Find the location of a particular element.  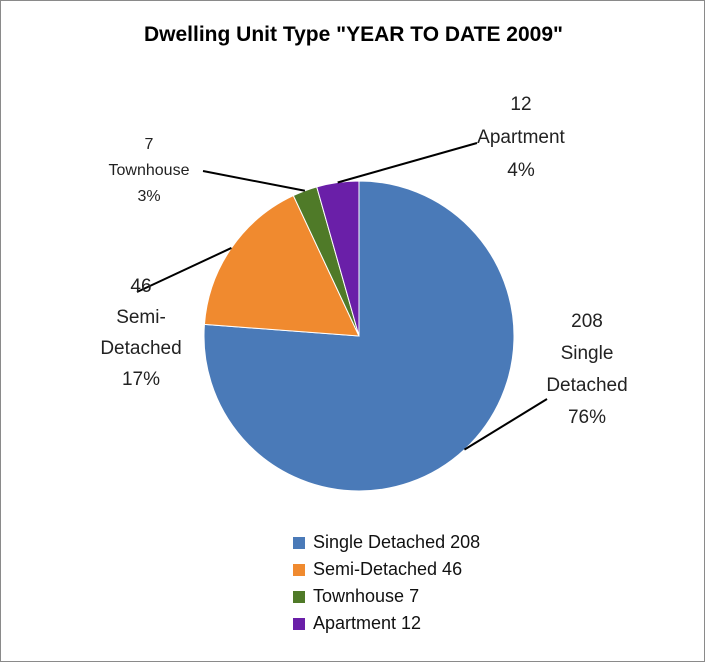

legend-item: Townhouse 7 is located at coordinates (386, 596).